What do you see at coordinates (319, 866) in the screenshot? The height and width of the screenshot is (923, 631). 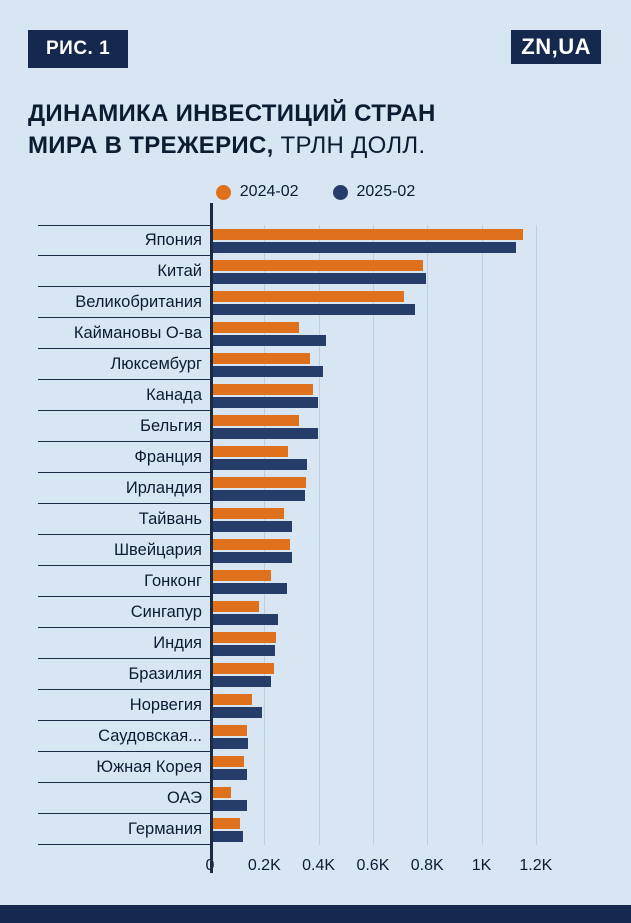 I see `x-tick-label: 0.4K` at bounding box center [319, 866].